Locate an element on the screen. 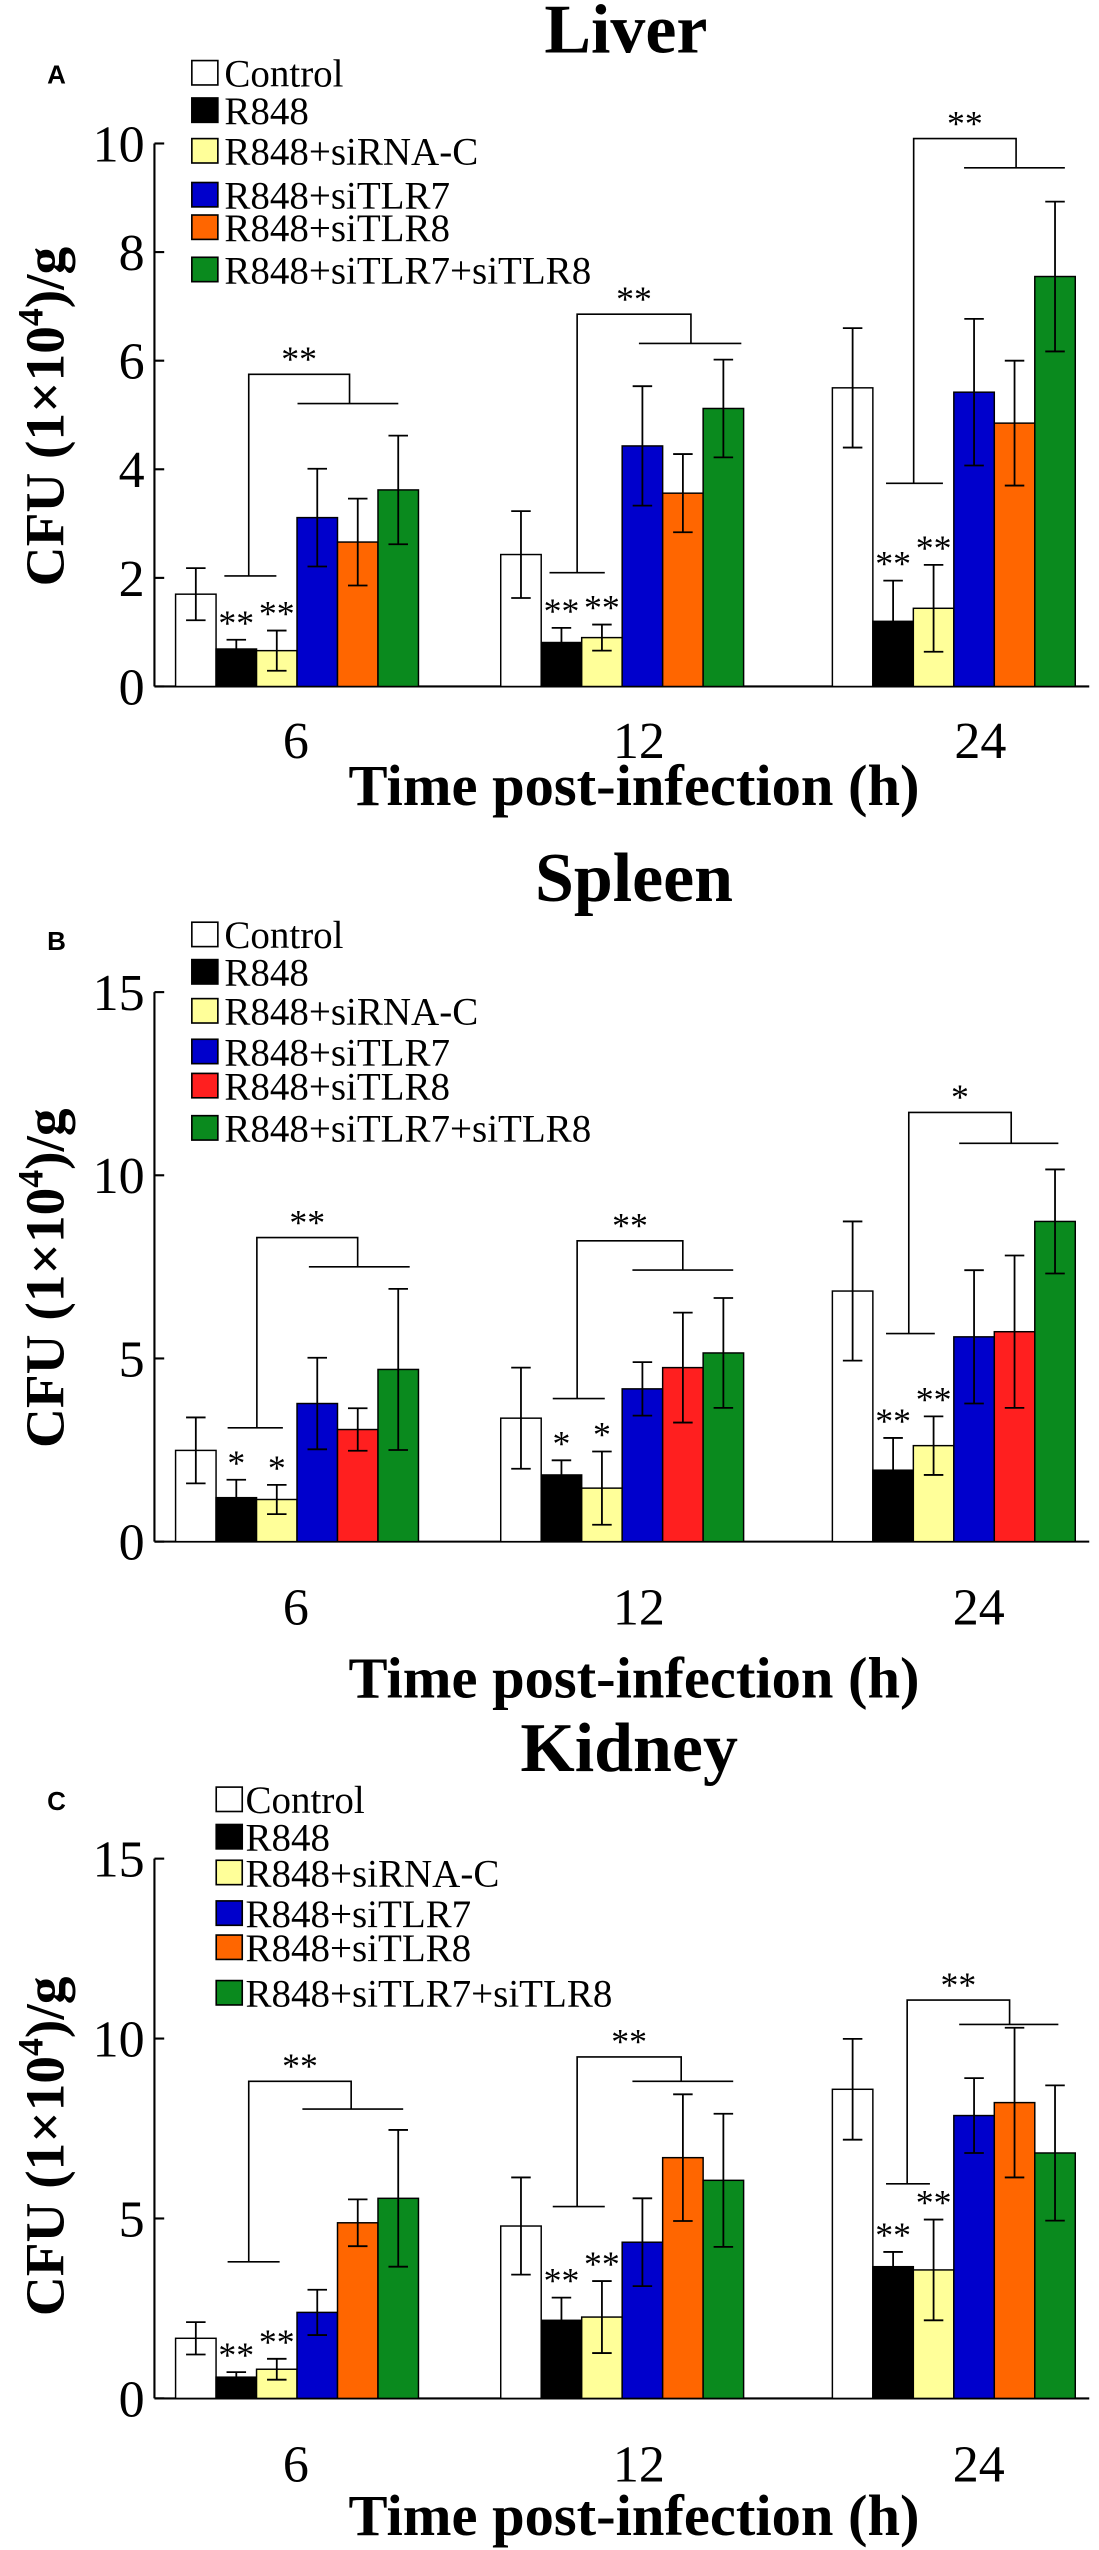 The image size is (1099, 2550). y-tick-label: 5 is located at coordinates (132, 2219).